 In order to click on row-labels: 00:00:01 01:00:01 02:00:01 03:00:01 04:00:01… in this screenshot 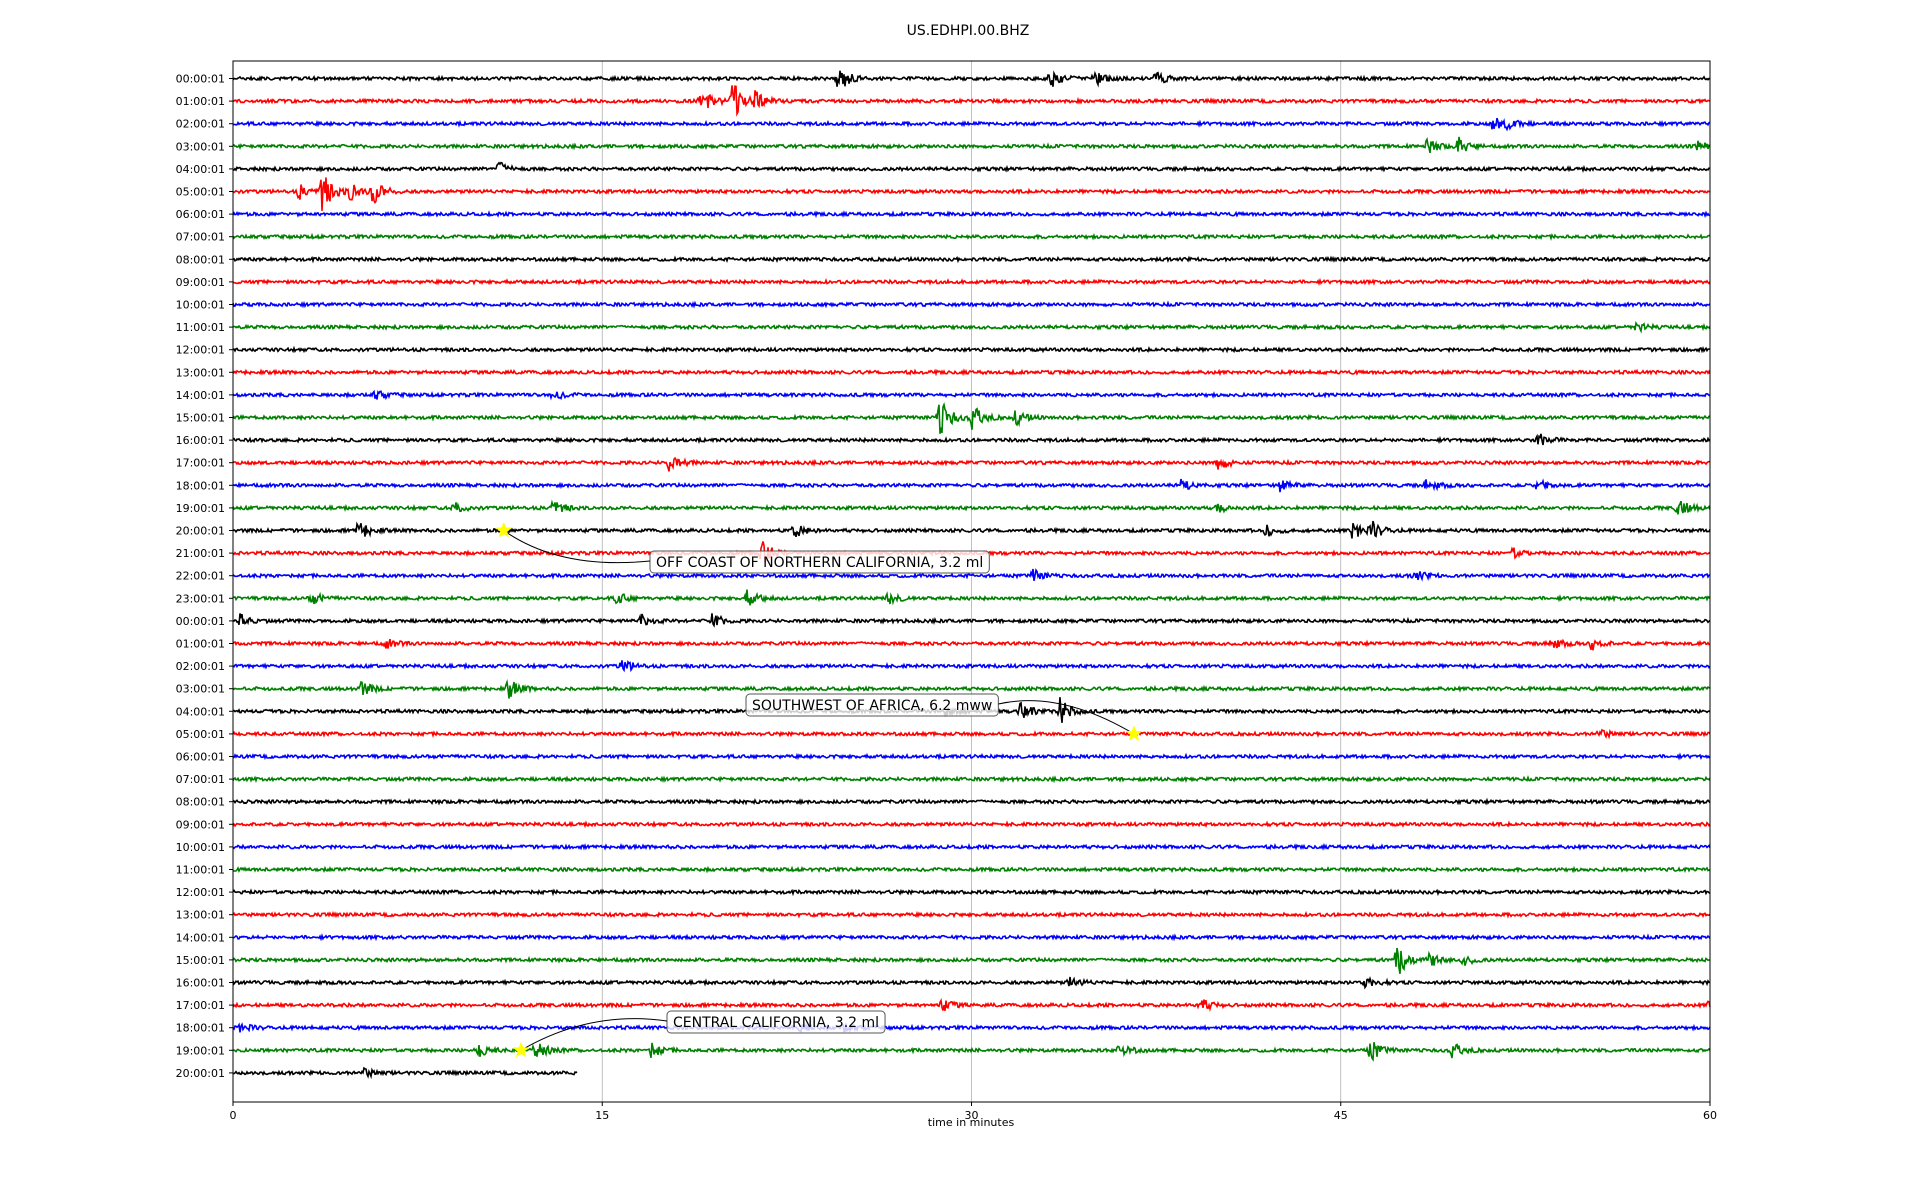, I will do `click(204, 576)`.